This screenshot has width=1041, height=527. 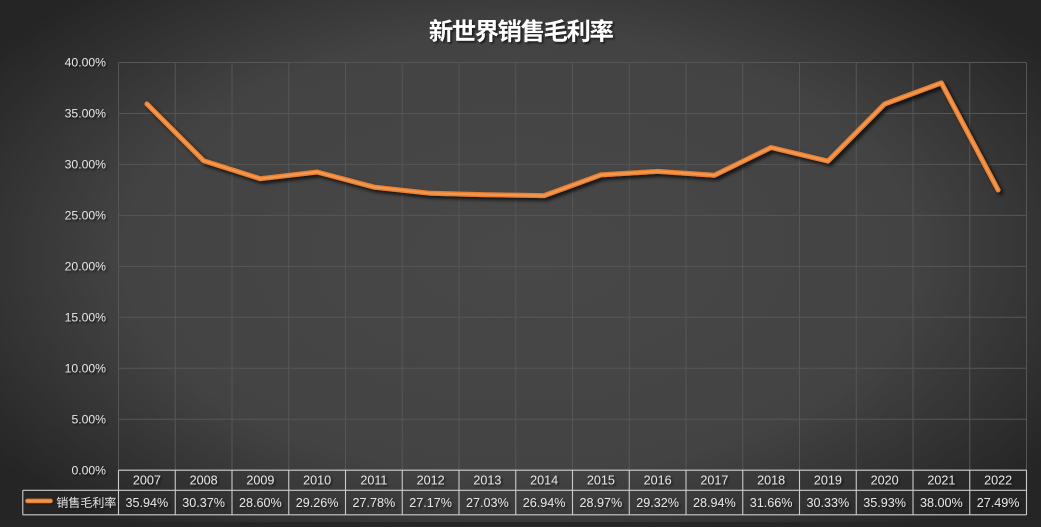 I want to click on svg-text: 30.33%, so click(x=828, y=503).